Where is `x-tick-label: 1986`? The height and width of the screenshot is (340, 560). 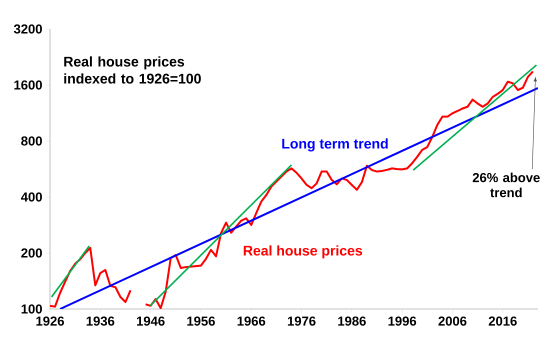
x-tick-label: 1986 is located at coordinates (352, 321).